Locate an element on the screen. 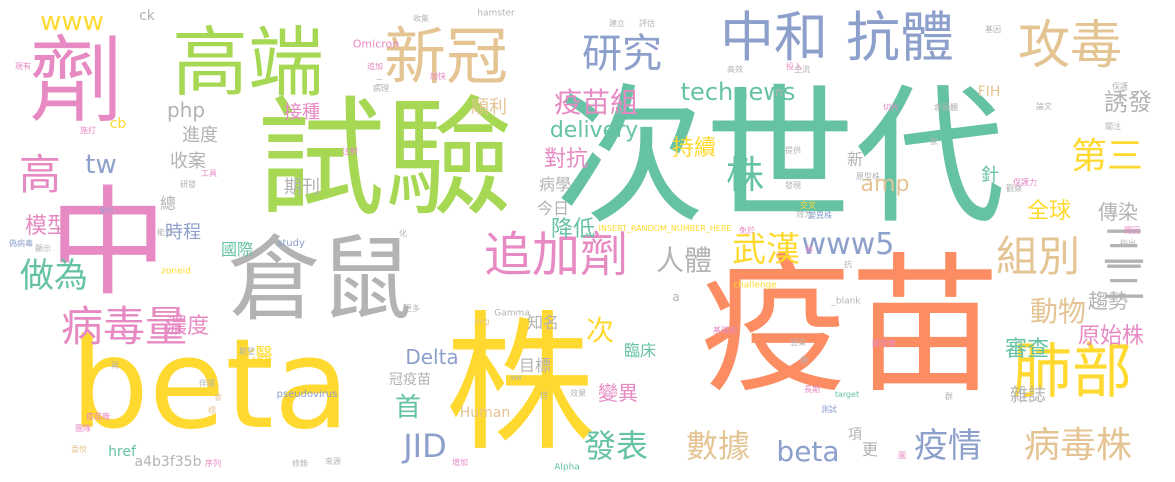  cloud-word: 第三 is located at coordinates (1107, 156).